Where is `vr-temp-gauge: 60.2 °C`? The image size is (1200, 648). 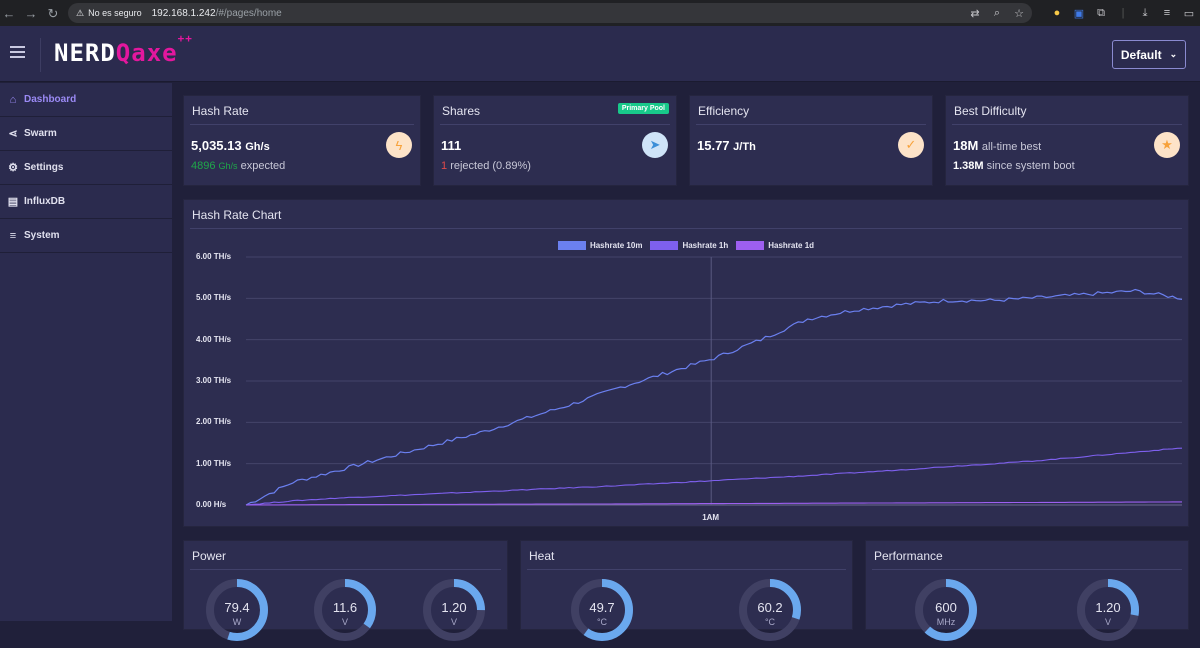
vr-temp-gauge: 60.2 °C is located at coordinates (770, 610).